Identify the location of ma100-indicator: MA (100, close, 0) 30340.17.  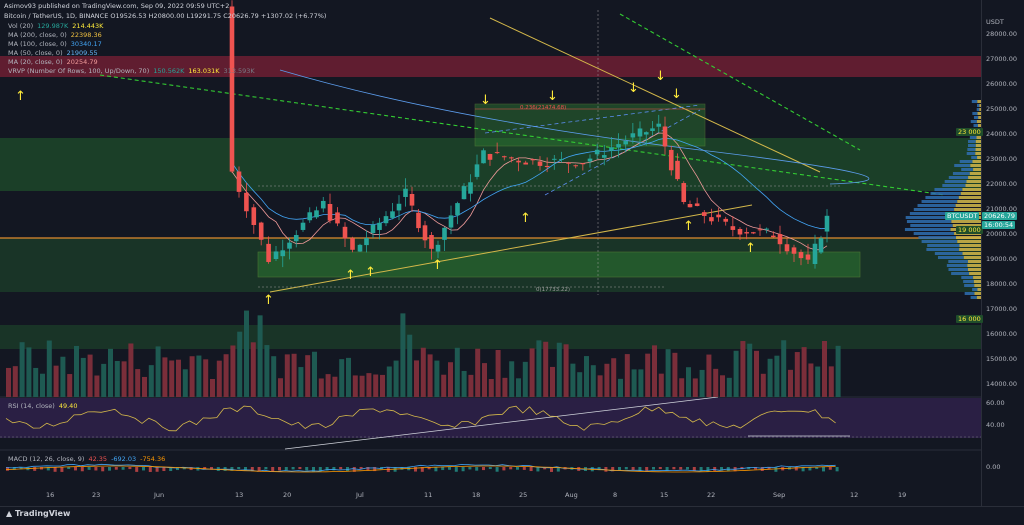
(55, 44).